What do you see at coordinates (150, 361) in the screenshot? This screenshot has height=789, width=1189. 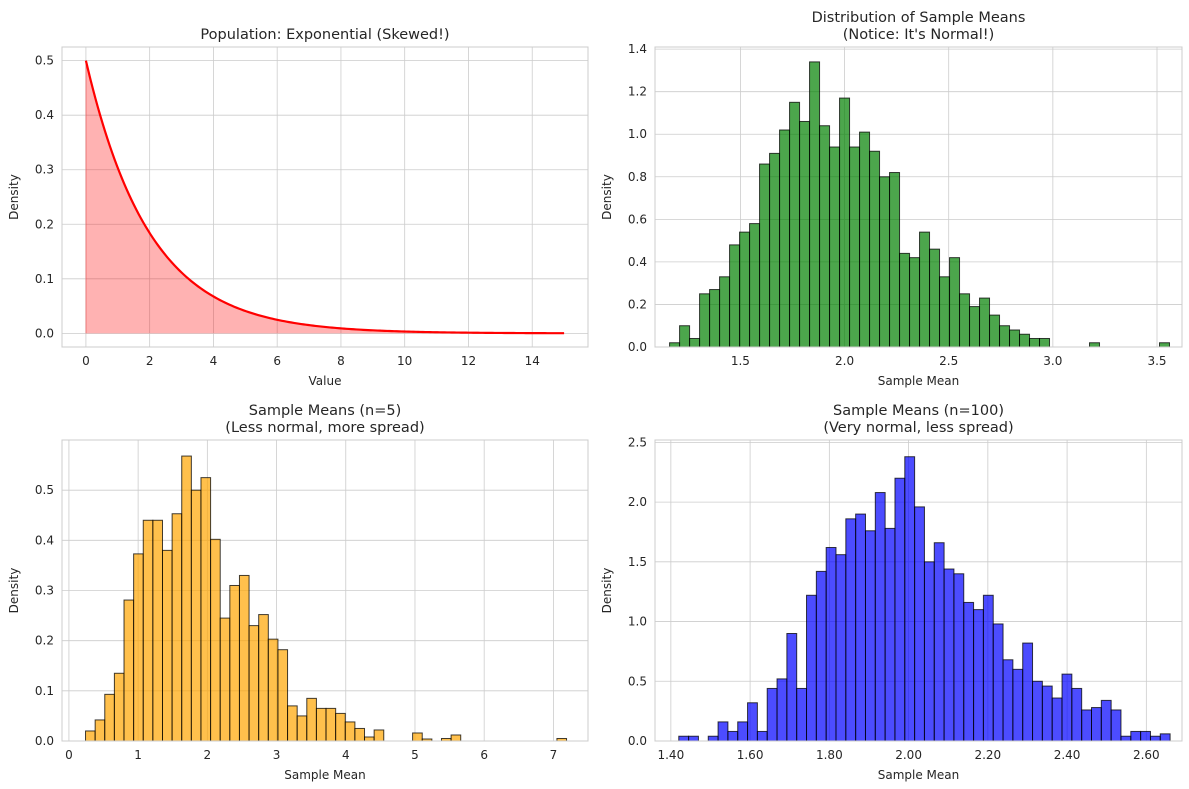 I see `x-tick-label: 2` at bounding box center [150, 361].